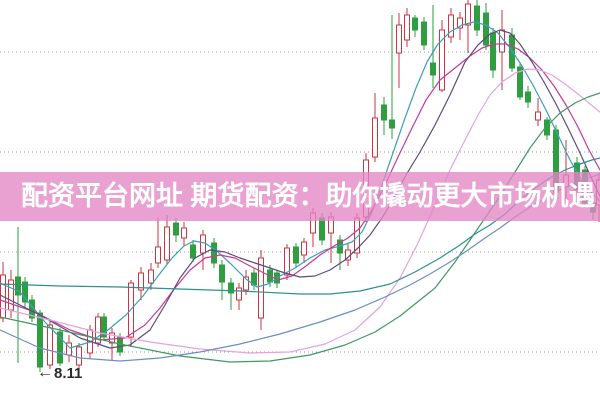 This screenshot has height=400, width=600. What do you see at coordinates (68, 373) in the screenshot?
I see `low-price-value: 8.11` at bounding box center [68, 373].